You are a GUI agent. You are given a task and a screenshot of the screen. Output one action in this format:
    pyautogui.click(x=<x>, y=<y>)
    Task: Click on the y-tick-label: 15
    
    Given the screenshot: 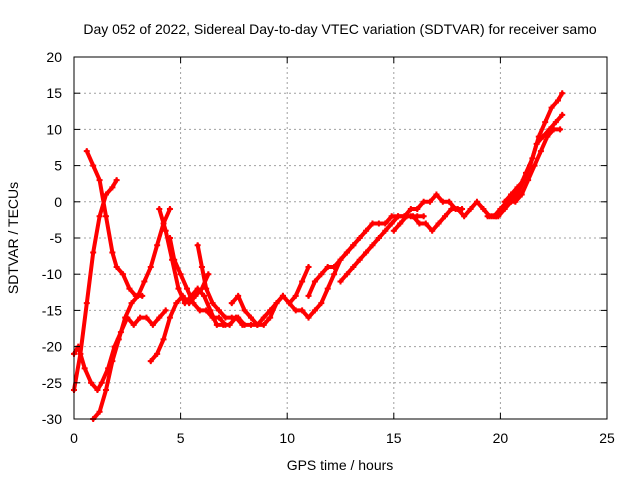 What is the action you would take?
    pyautogui.click(x=54, y=93)
    